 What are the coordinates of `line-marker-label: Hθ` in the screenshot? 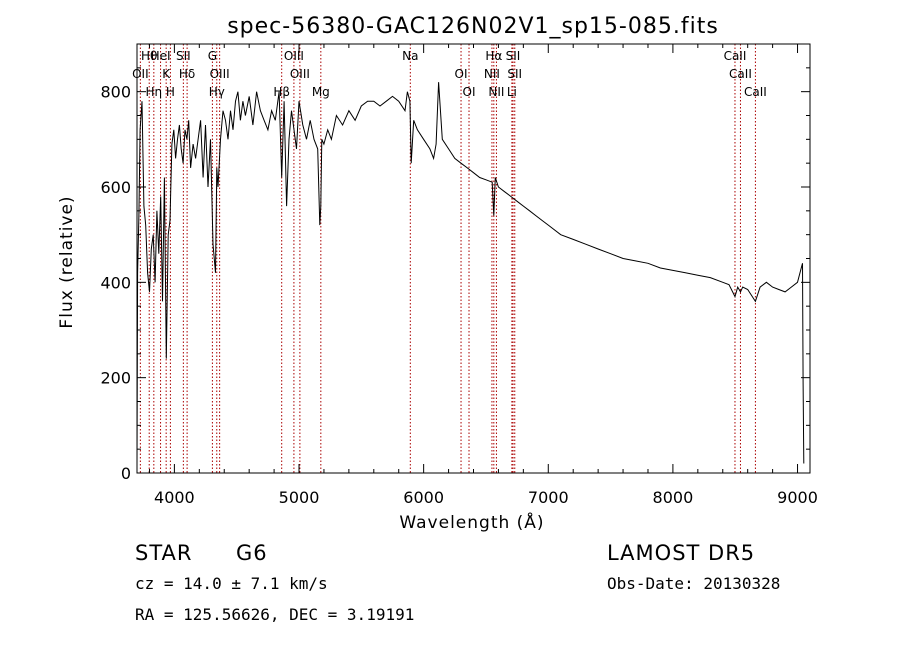 It's located at (149, 56).